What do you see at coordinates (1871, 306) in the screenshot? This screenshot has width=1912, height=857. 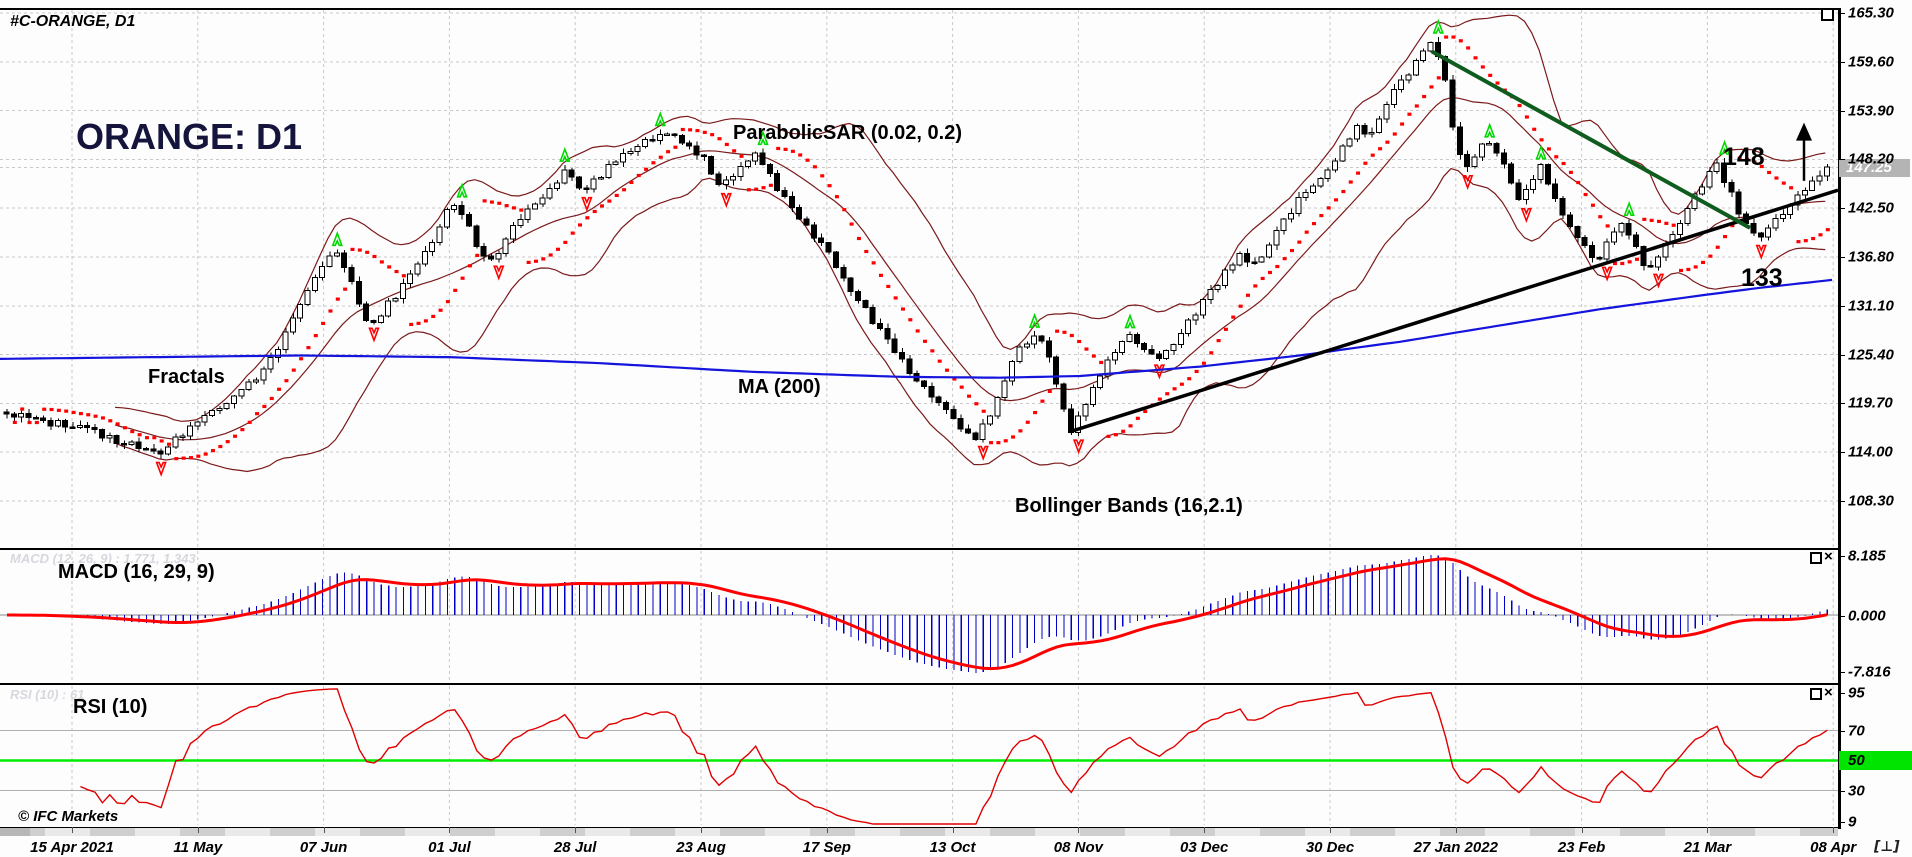 I see `price-tick-label: 131.10` at bounding box center [1871, 306].